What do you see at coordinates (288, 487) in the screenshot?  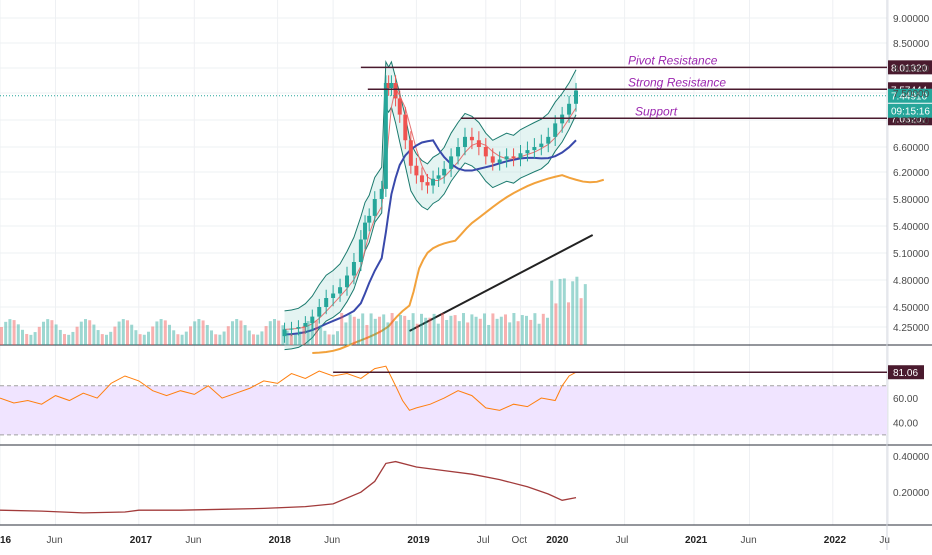 I see `volatility-pane` at bounding box center [288, 487].